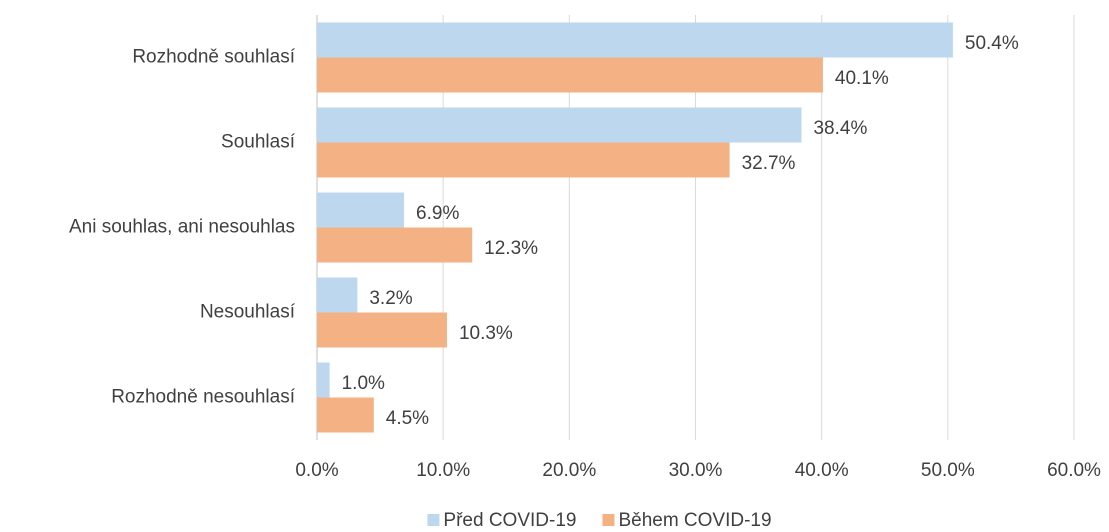 The image size is (1109, 532). I want to click on x-tick-label: 30.0%, so click(696, 470).